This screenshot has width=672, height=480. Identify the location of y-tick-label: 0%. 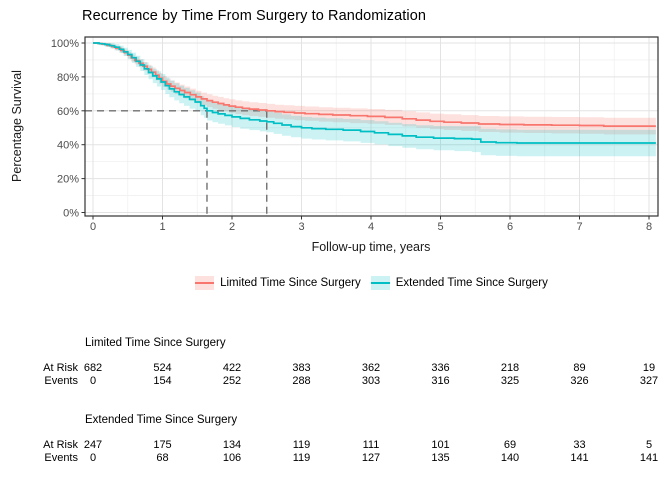
(71, 214).